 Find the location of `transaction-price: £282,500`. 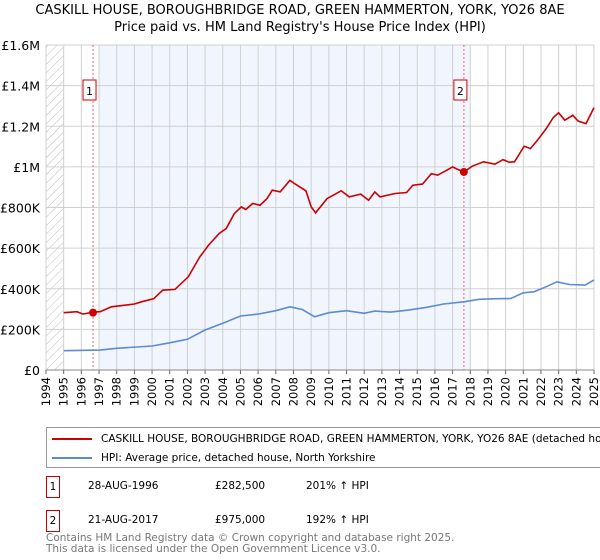

transaction-price: £282,500 is located at coordinates (240, 486).